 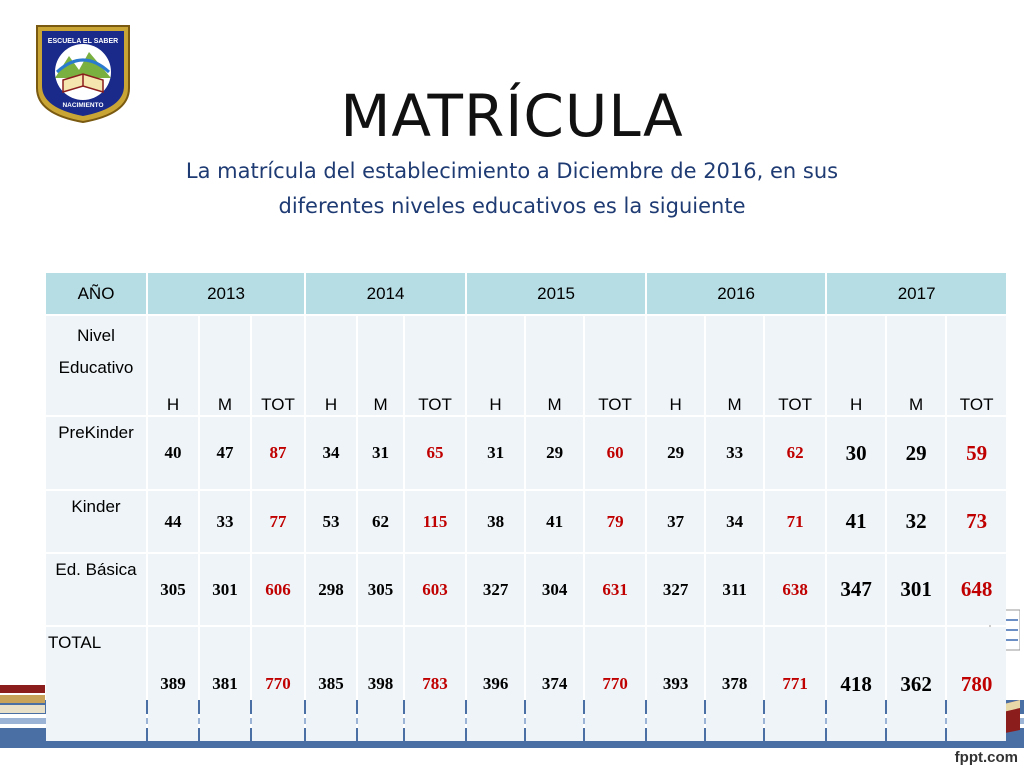 I want to click on cell-2013-m: 381, so click(x=225, y=684).